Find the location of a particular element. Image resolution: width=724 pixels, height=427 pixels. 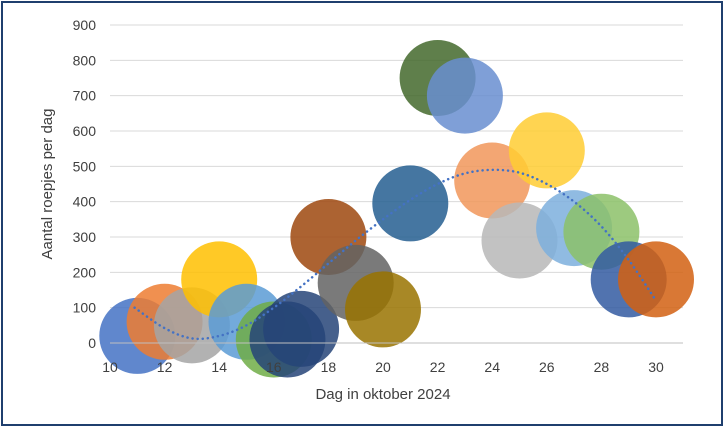

y-axis-title: Aantal roepjes per dag is located at coordinates (47, 184).